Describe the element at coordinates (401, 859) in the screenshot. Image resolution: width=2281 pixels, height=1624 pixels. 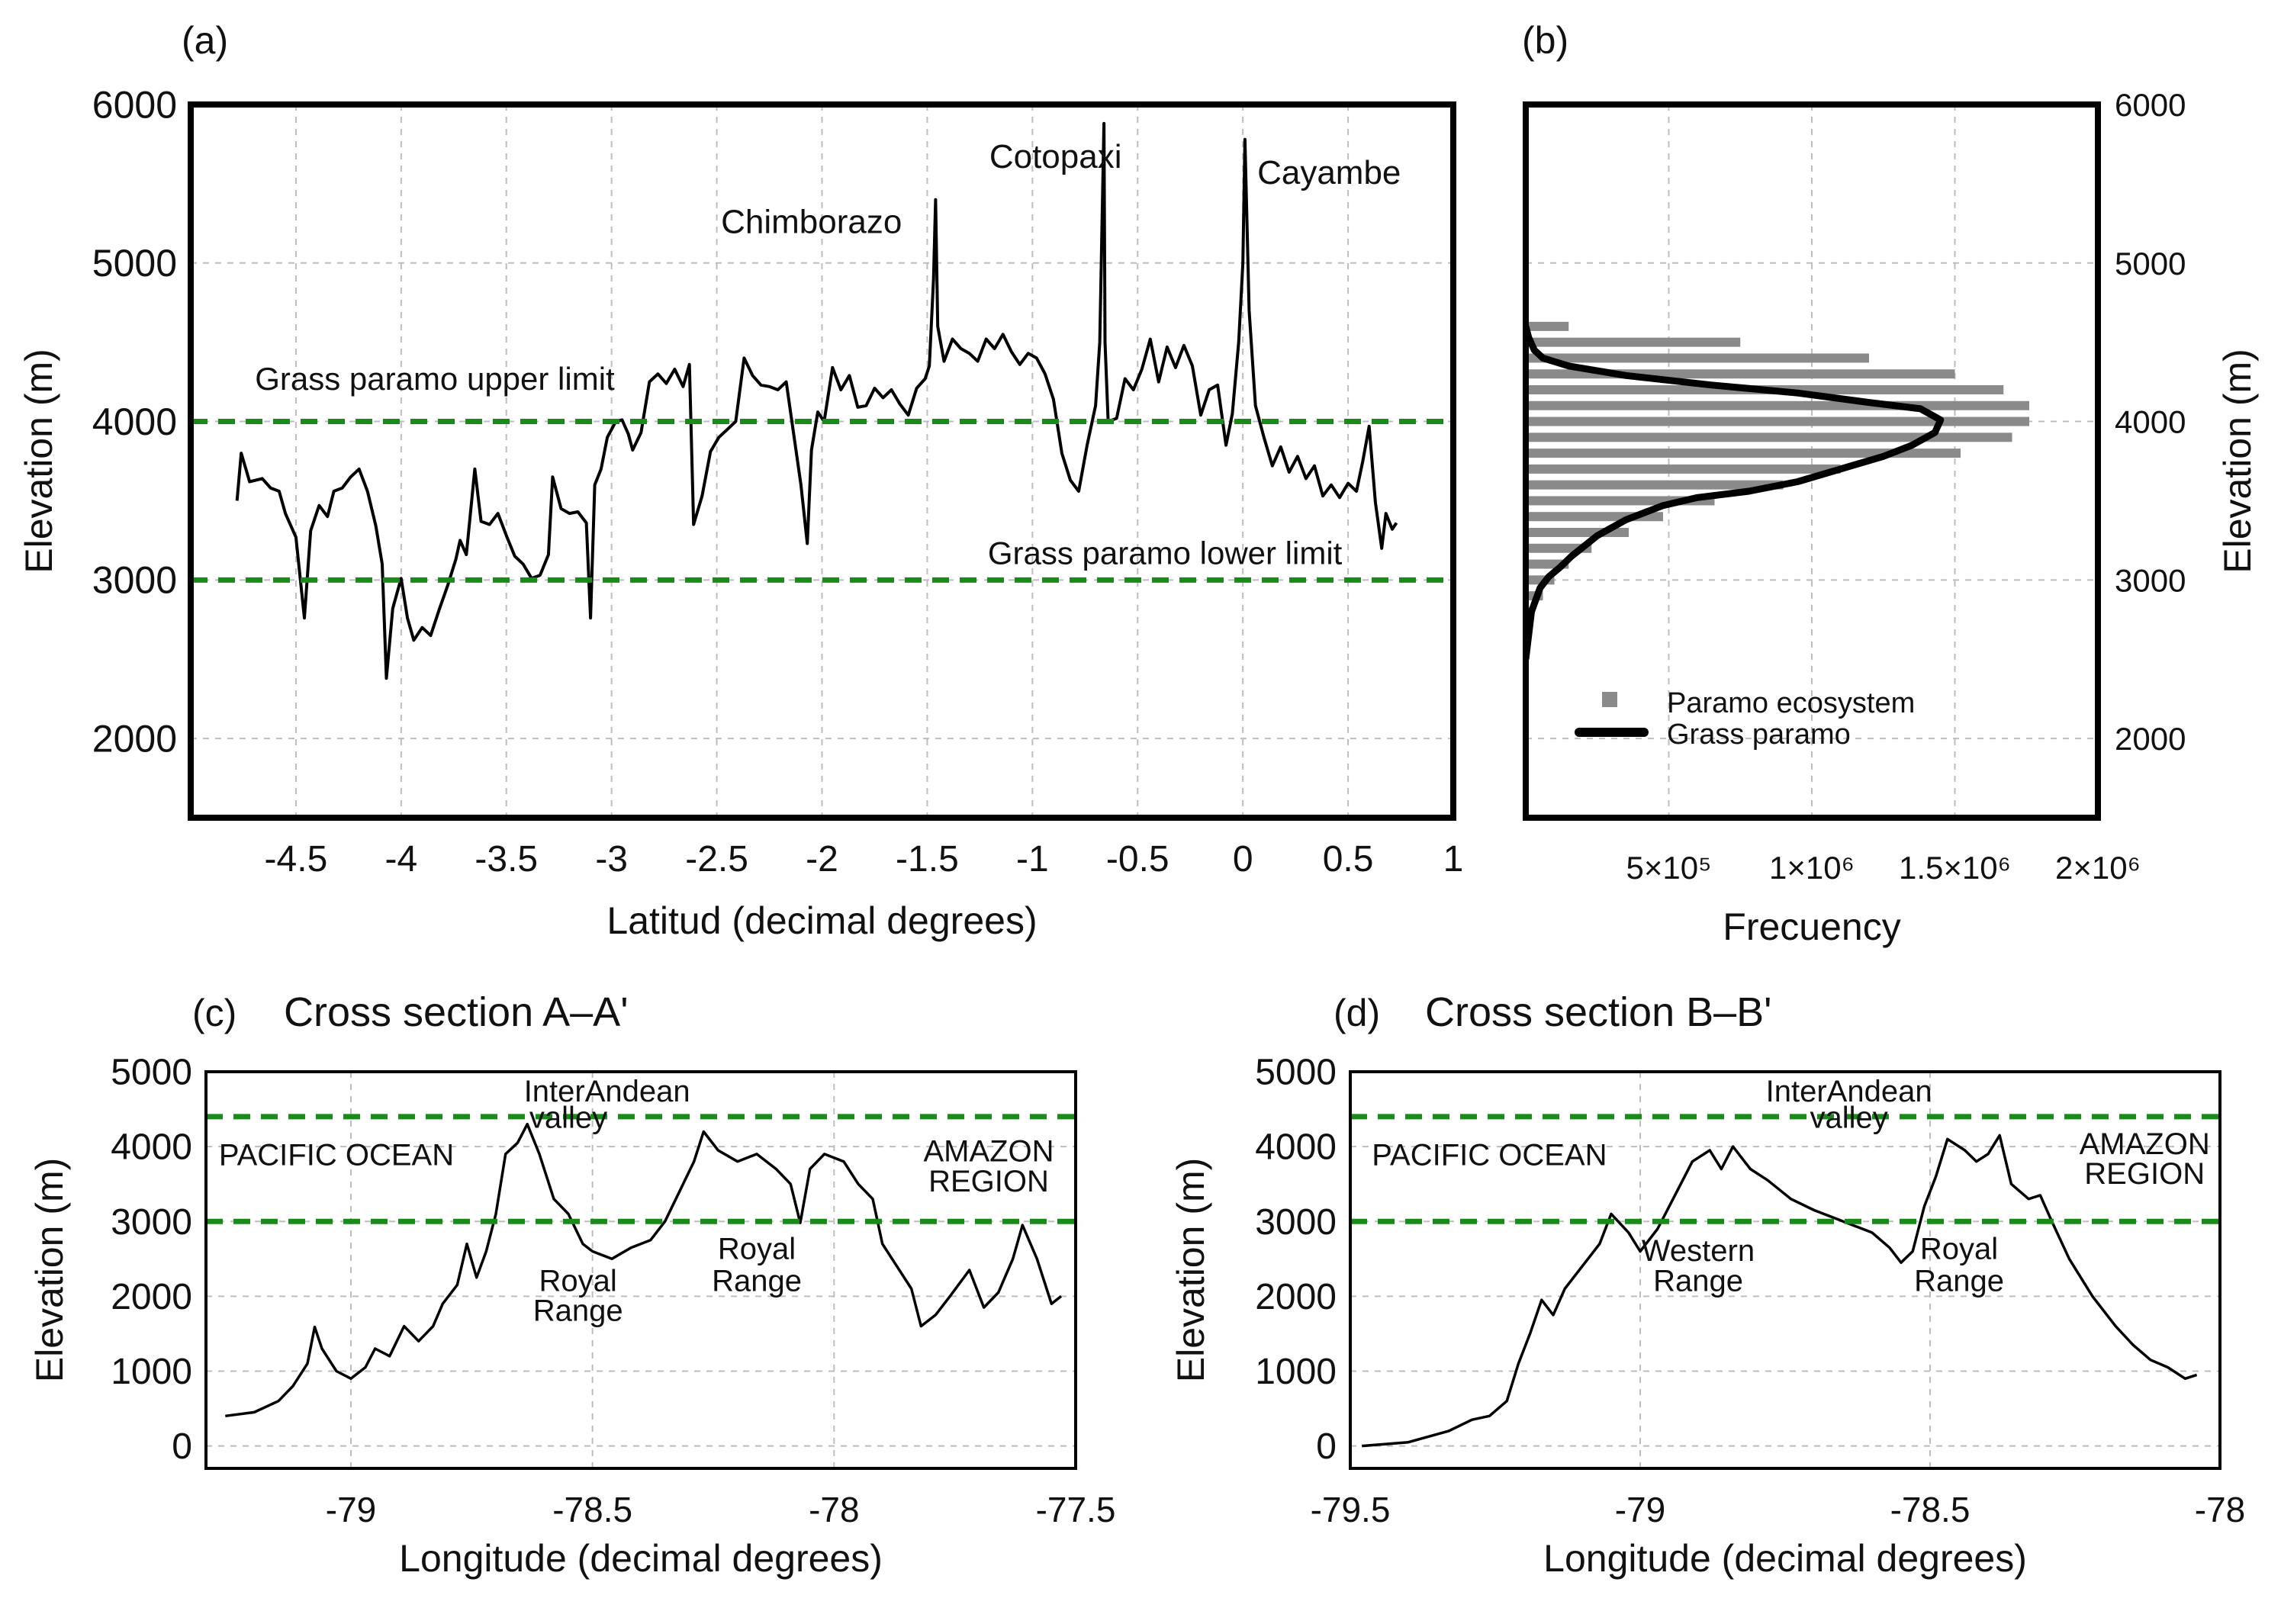
I see `x-tick-label: -4` at that location.